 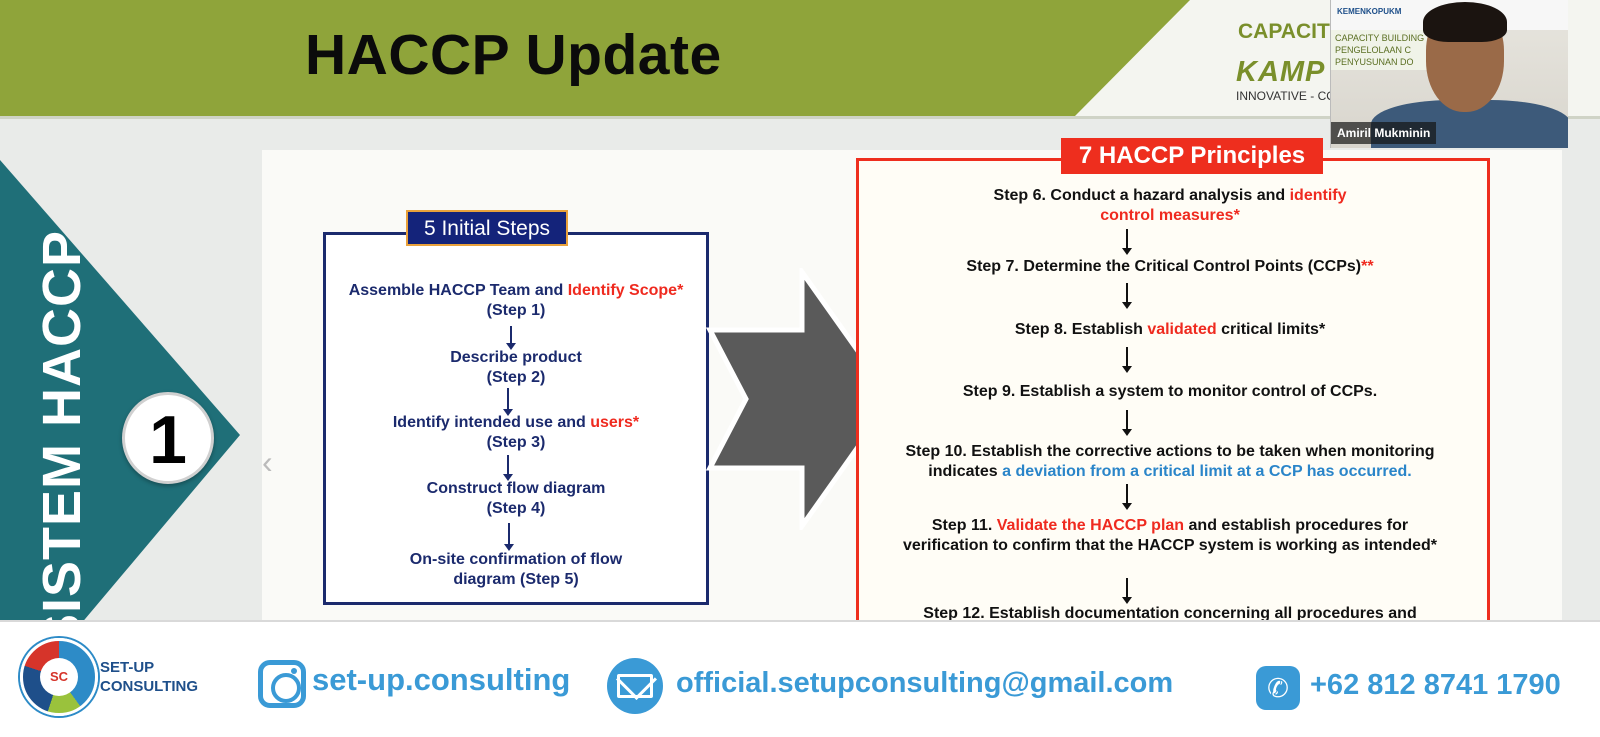 I want to click on instagram-handle: set-up.consulting, so click(x=441, y=679).